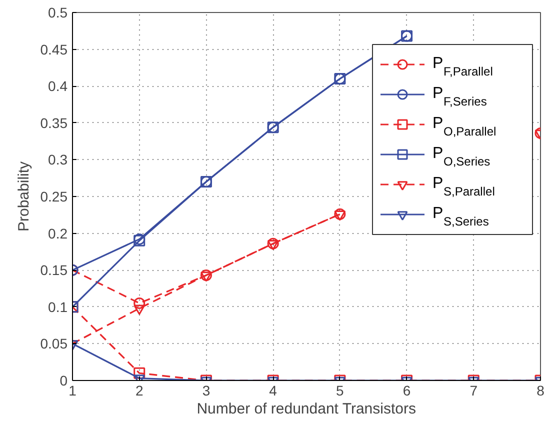  What do you see at coordinates (474, 390) in the screenshot?
I see `x-tick-label: 7` at bounding box center [474, 390].